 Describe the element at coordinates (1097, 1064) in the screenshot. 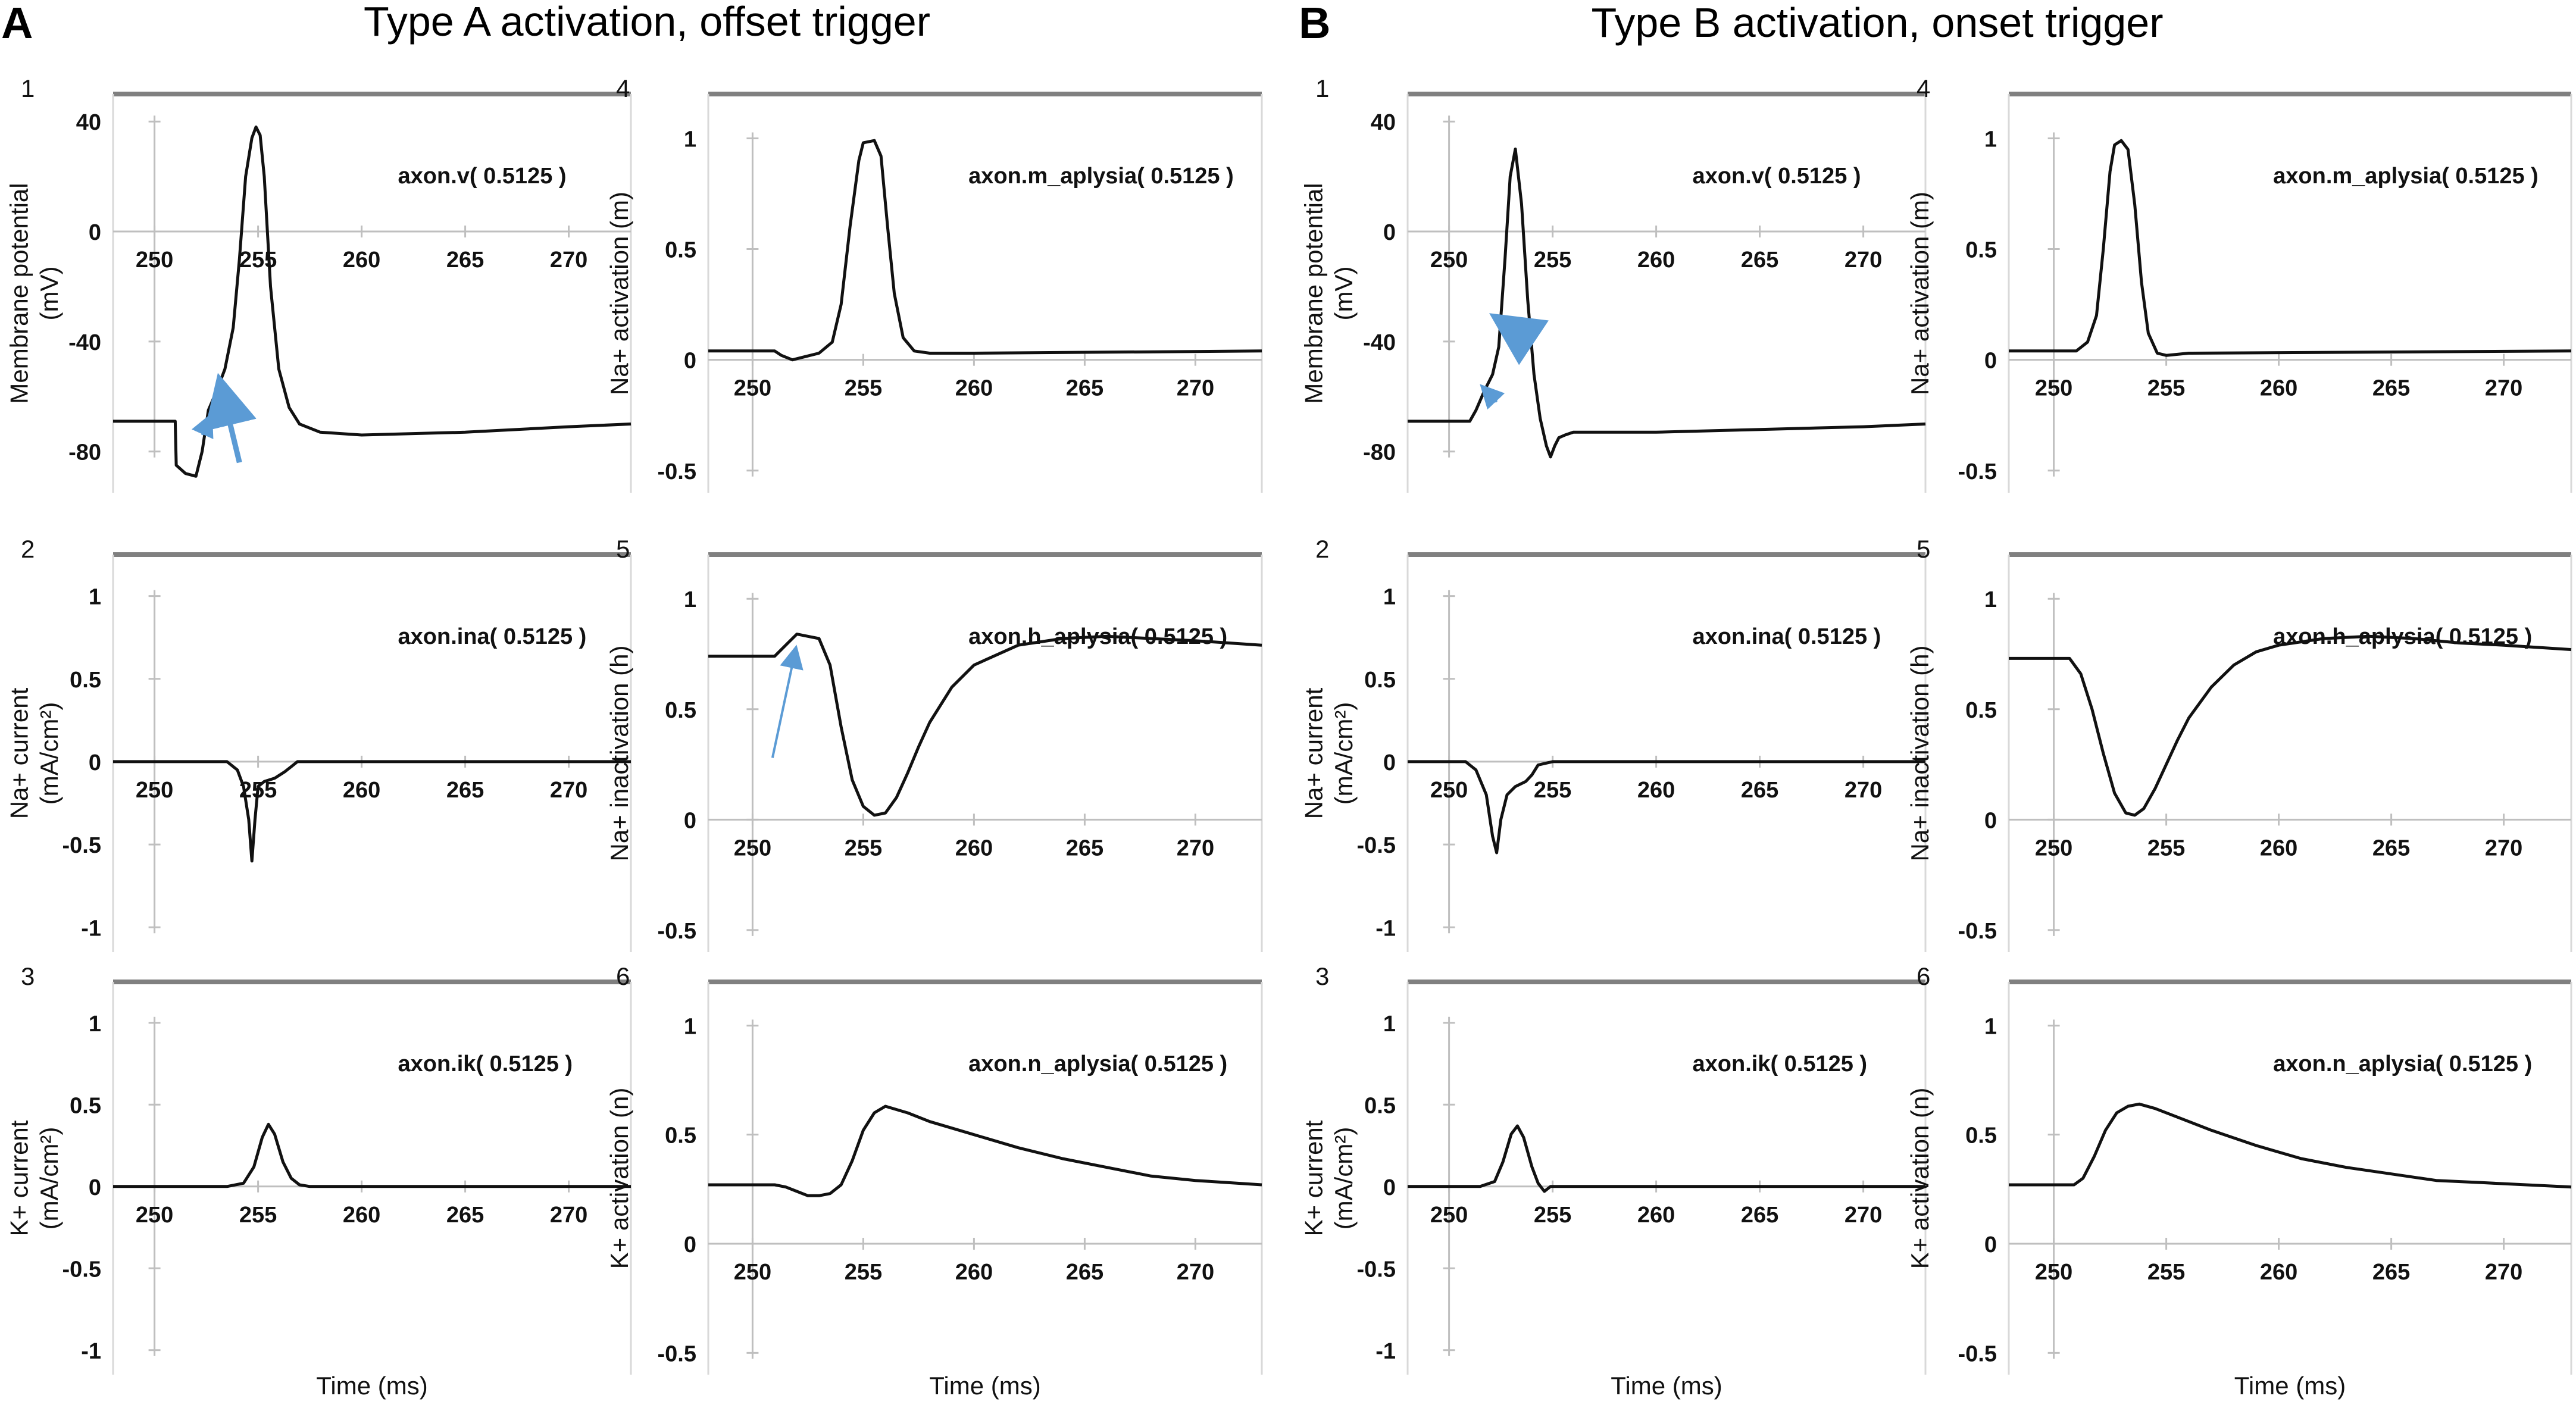

I see `series-annotation: axon.n_aplysia( 0.5125 )` at that location.